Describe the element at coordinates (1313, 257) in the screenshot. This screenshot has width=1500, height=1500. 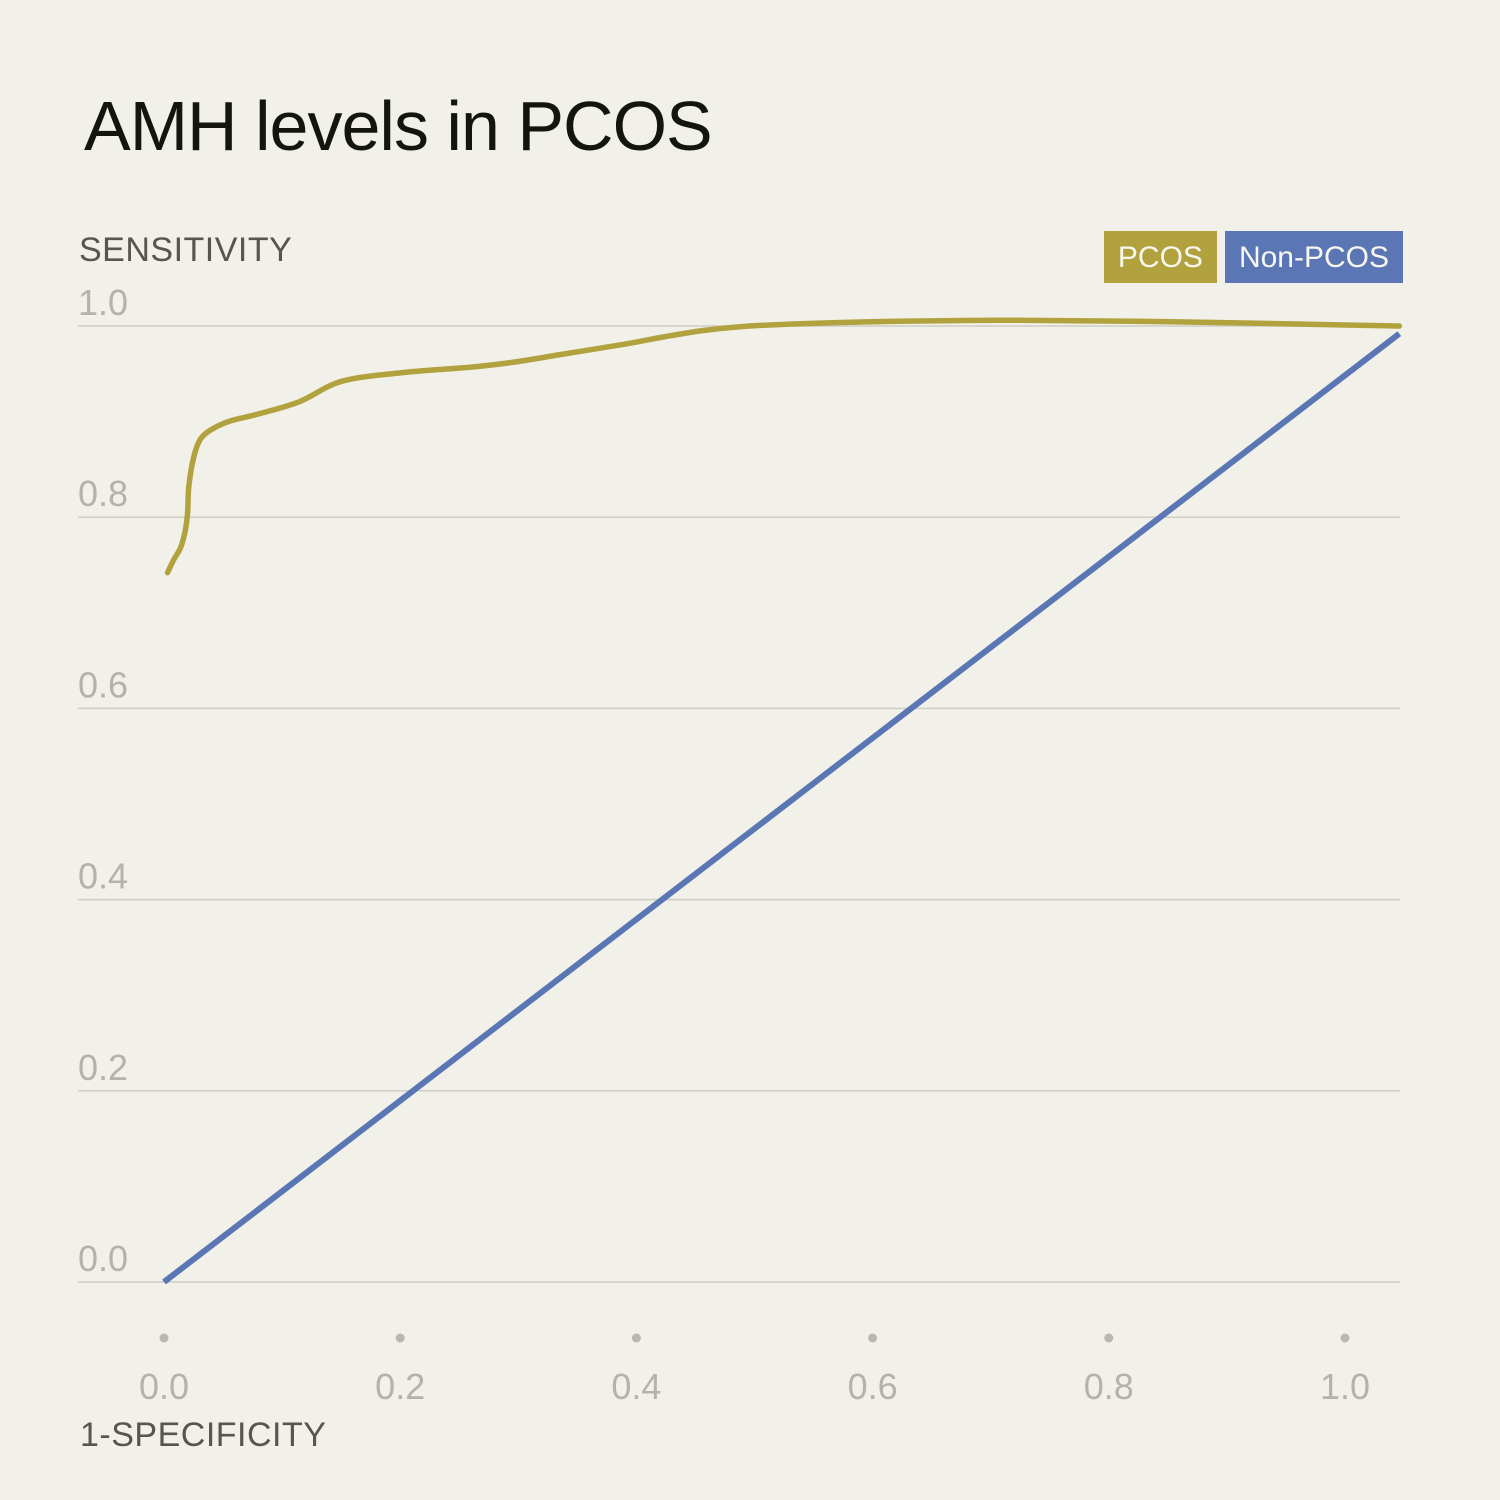
I see `legend-item: Non-PCOS` at that location.